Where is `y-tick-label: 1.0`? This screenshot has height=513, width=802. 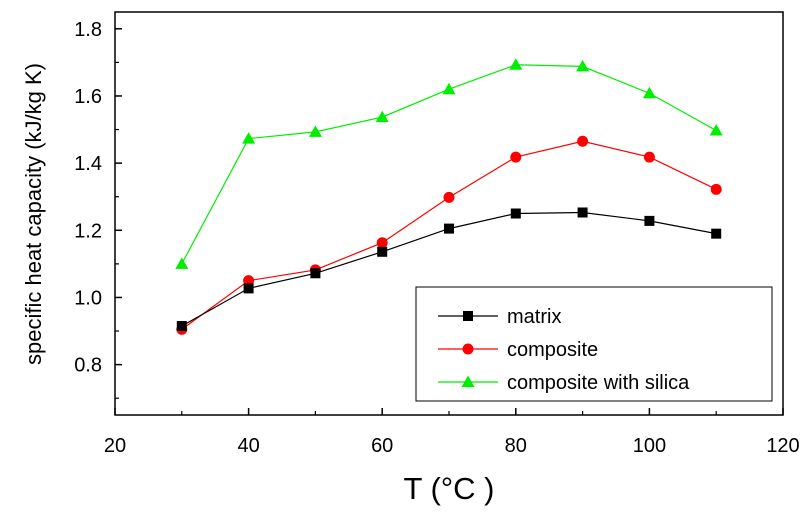 y-tick-label: 1.0 is located at coordinates (88, 298).